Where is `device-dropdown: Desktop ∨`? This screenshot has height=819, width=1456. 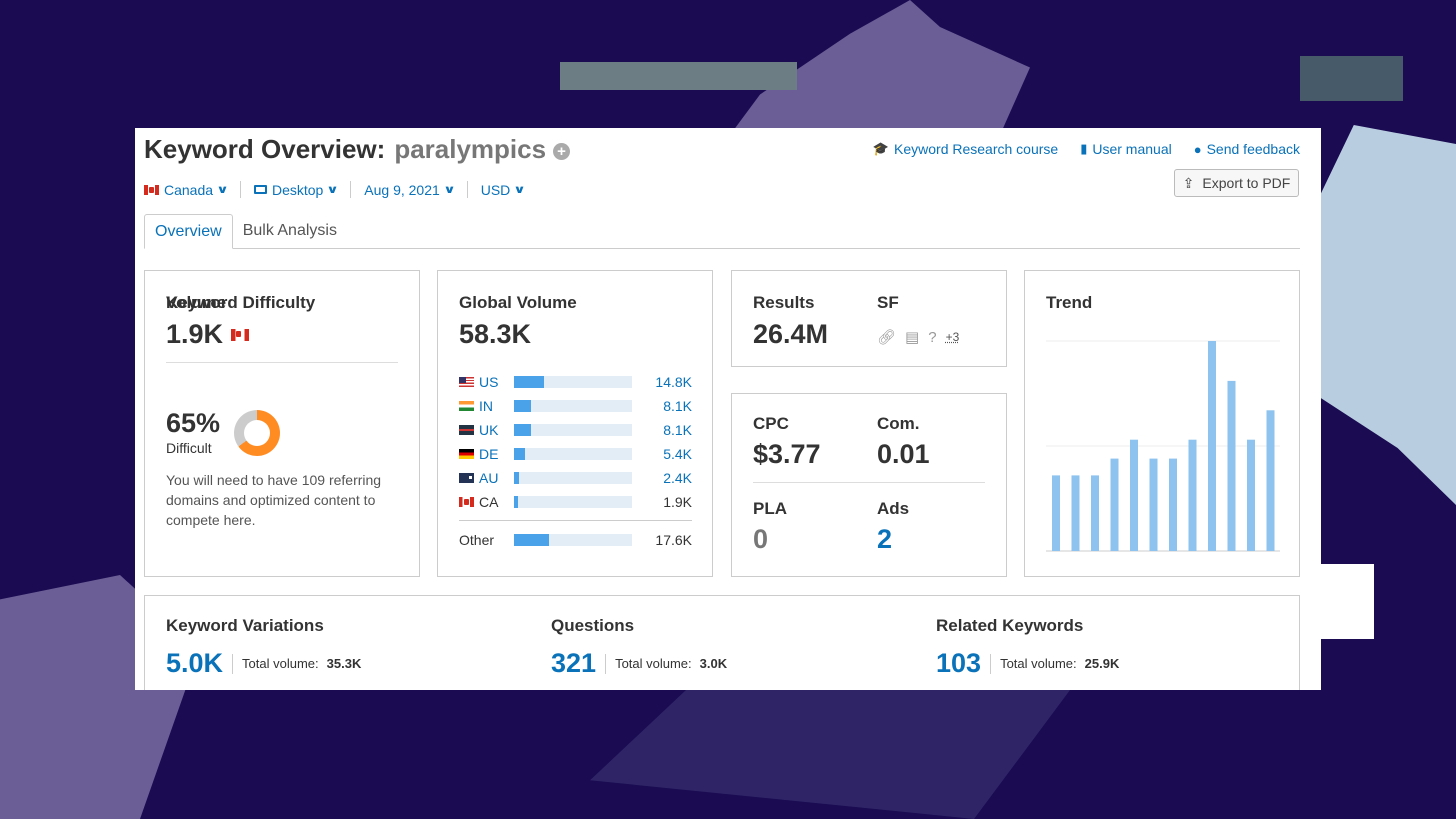
device-dropdown: Desktop ∨ is located at coordinates (296, 190).